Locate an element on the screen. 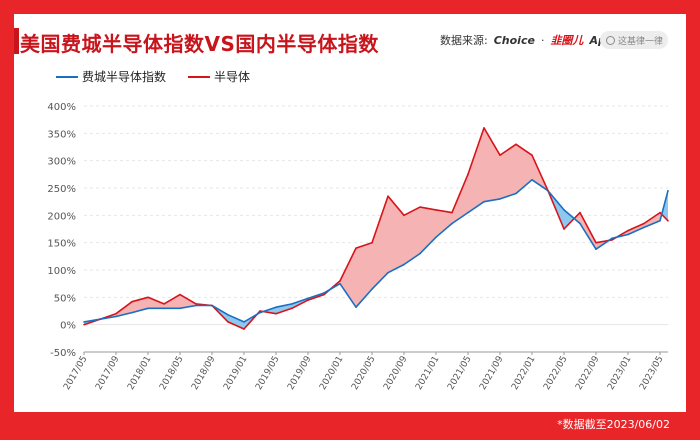 Image resolution: width=700 pixels, height=440 pixels. source-label: 数据来源: is located at coordinates (464, 40).